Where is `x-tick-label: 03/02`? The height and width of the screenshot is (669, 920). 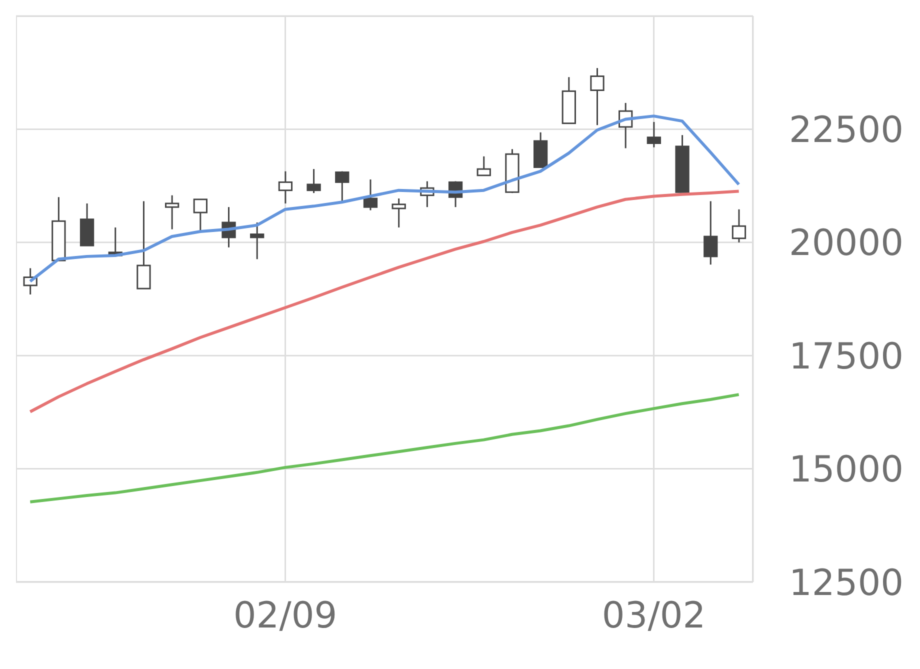
x-tick-label: 03/02 is located at coordinates (654, 616).